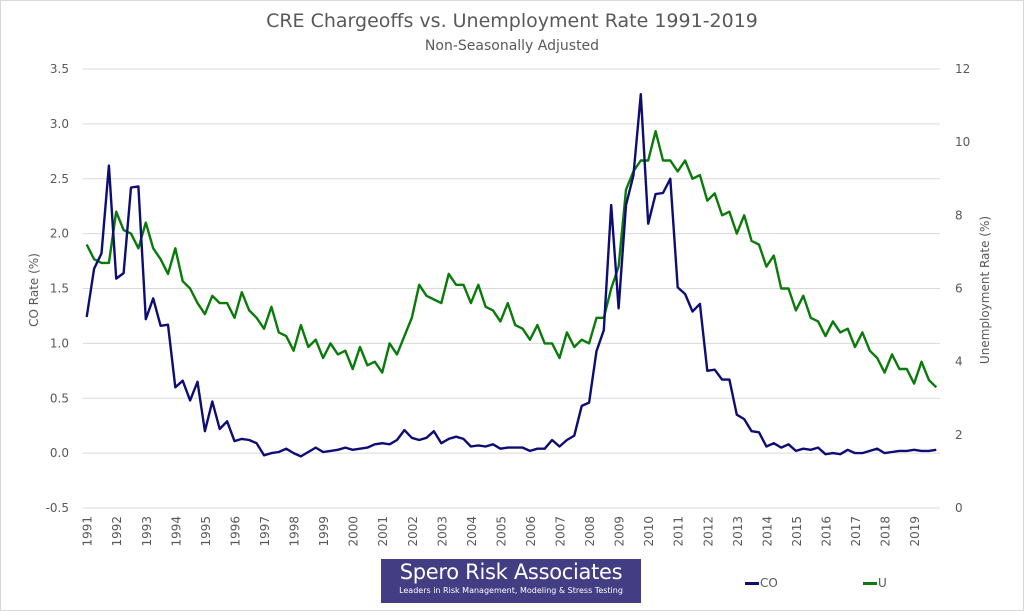  I want to click on left-axis-title: CO Rate (%), so click(34, 290).